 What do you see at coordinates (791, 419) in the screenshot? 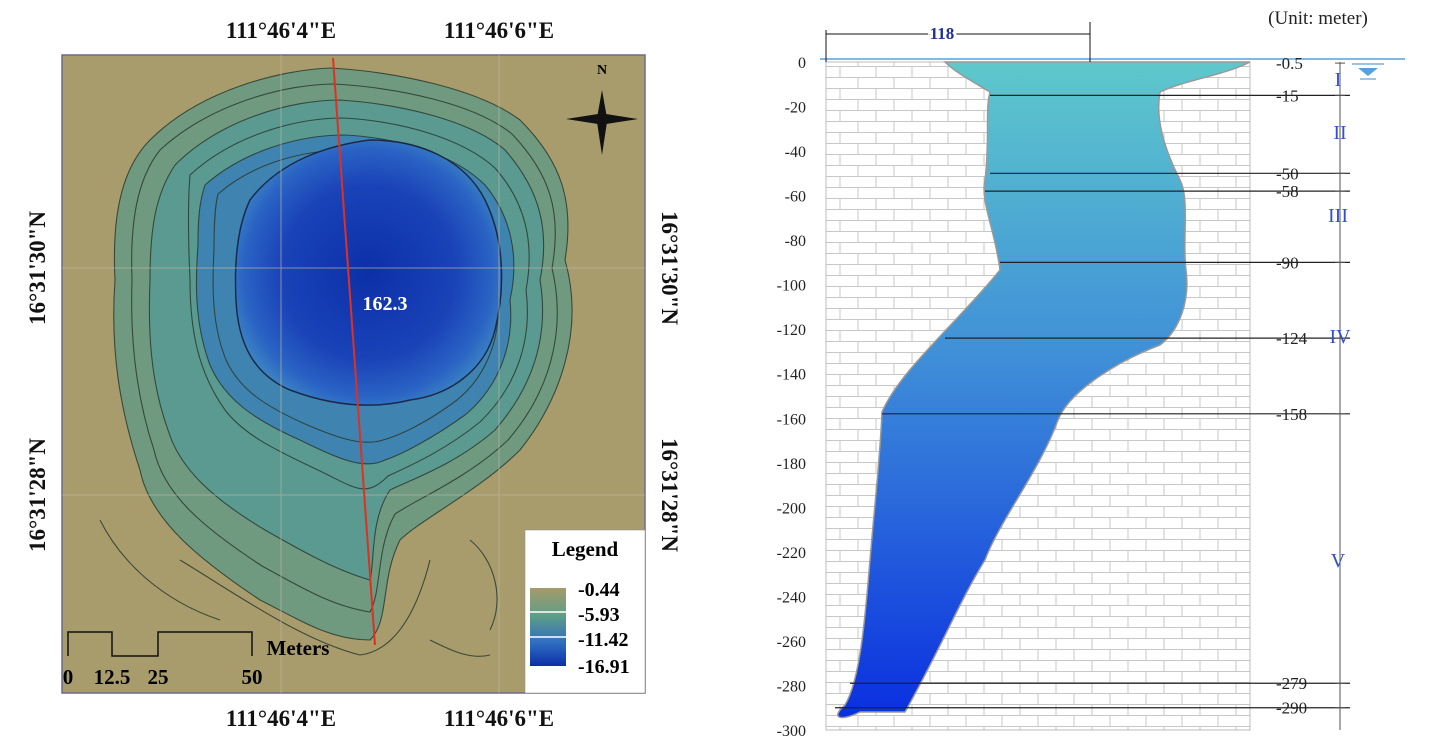
I see `depth-tick-label: -160` at bounding box center [791, 419].